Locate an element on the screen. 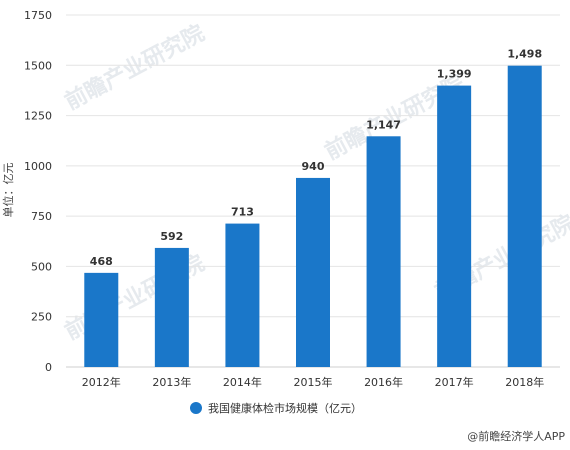  legend: 我国健康体检市场规模（亿元） is located at coordinates (276, 408).